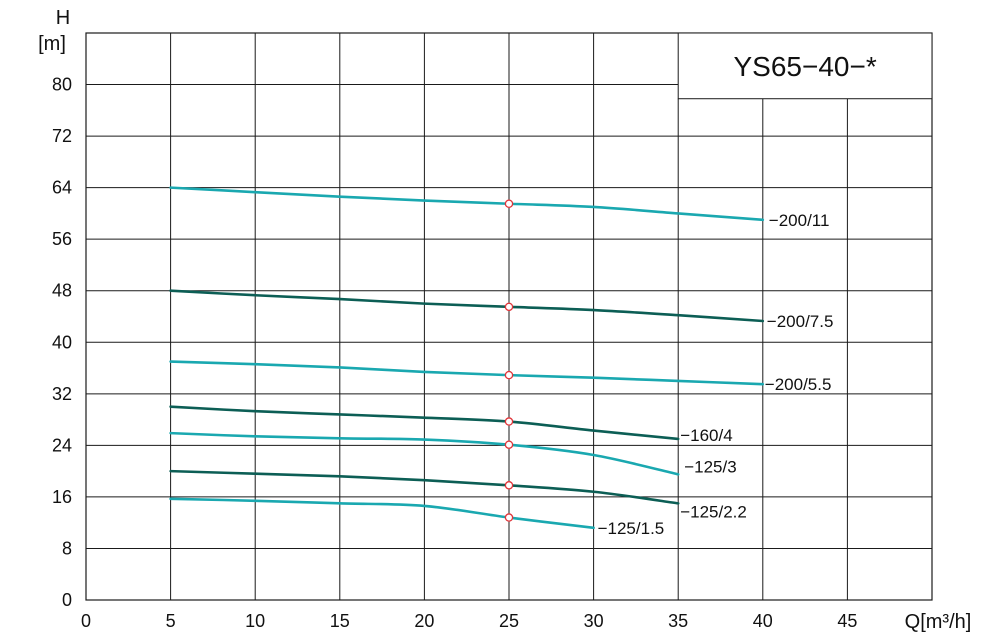  What do you see at coordinates (424, 621) in the screenshot?
I see `x-tick-label: 20` at bounding box center [424, 621].